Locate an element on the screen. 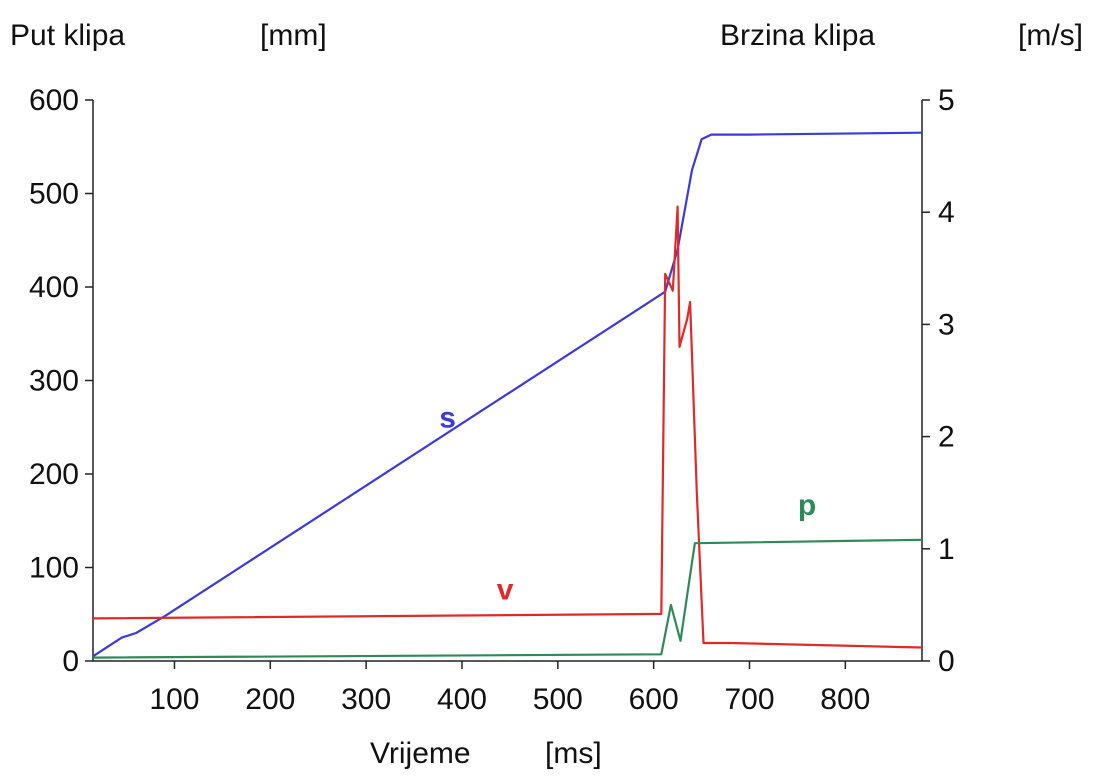  x-tick-label: 300 is located at coordinates (366, 699).